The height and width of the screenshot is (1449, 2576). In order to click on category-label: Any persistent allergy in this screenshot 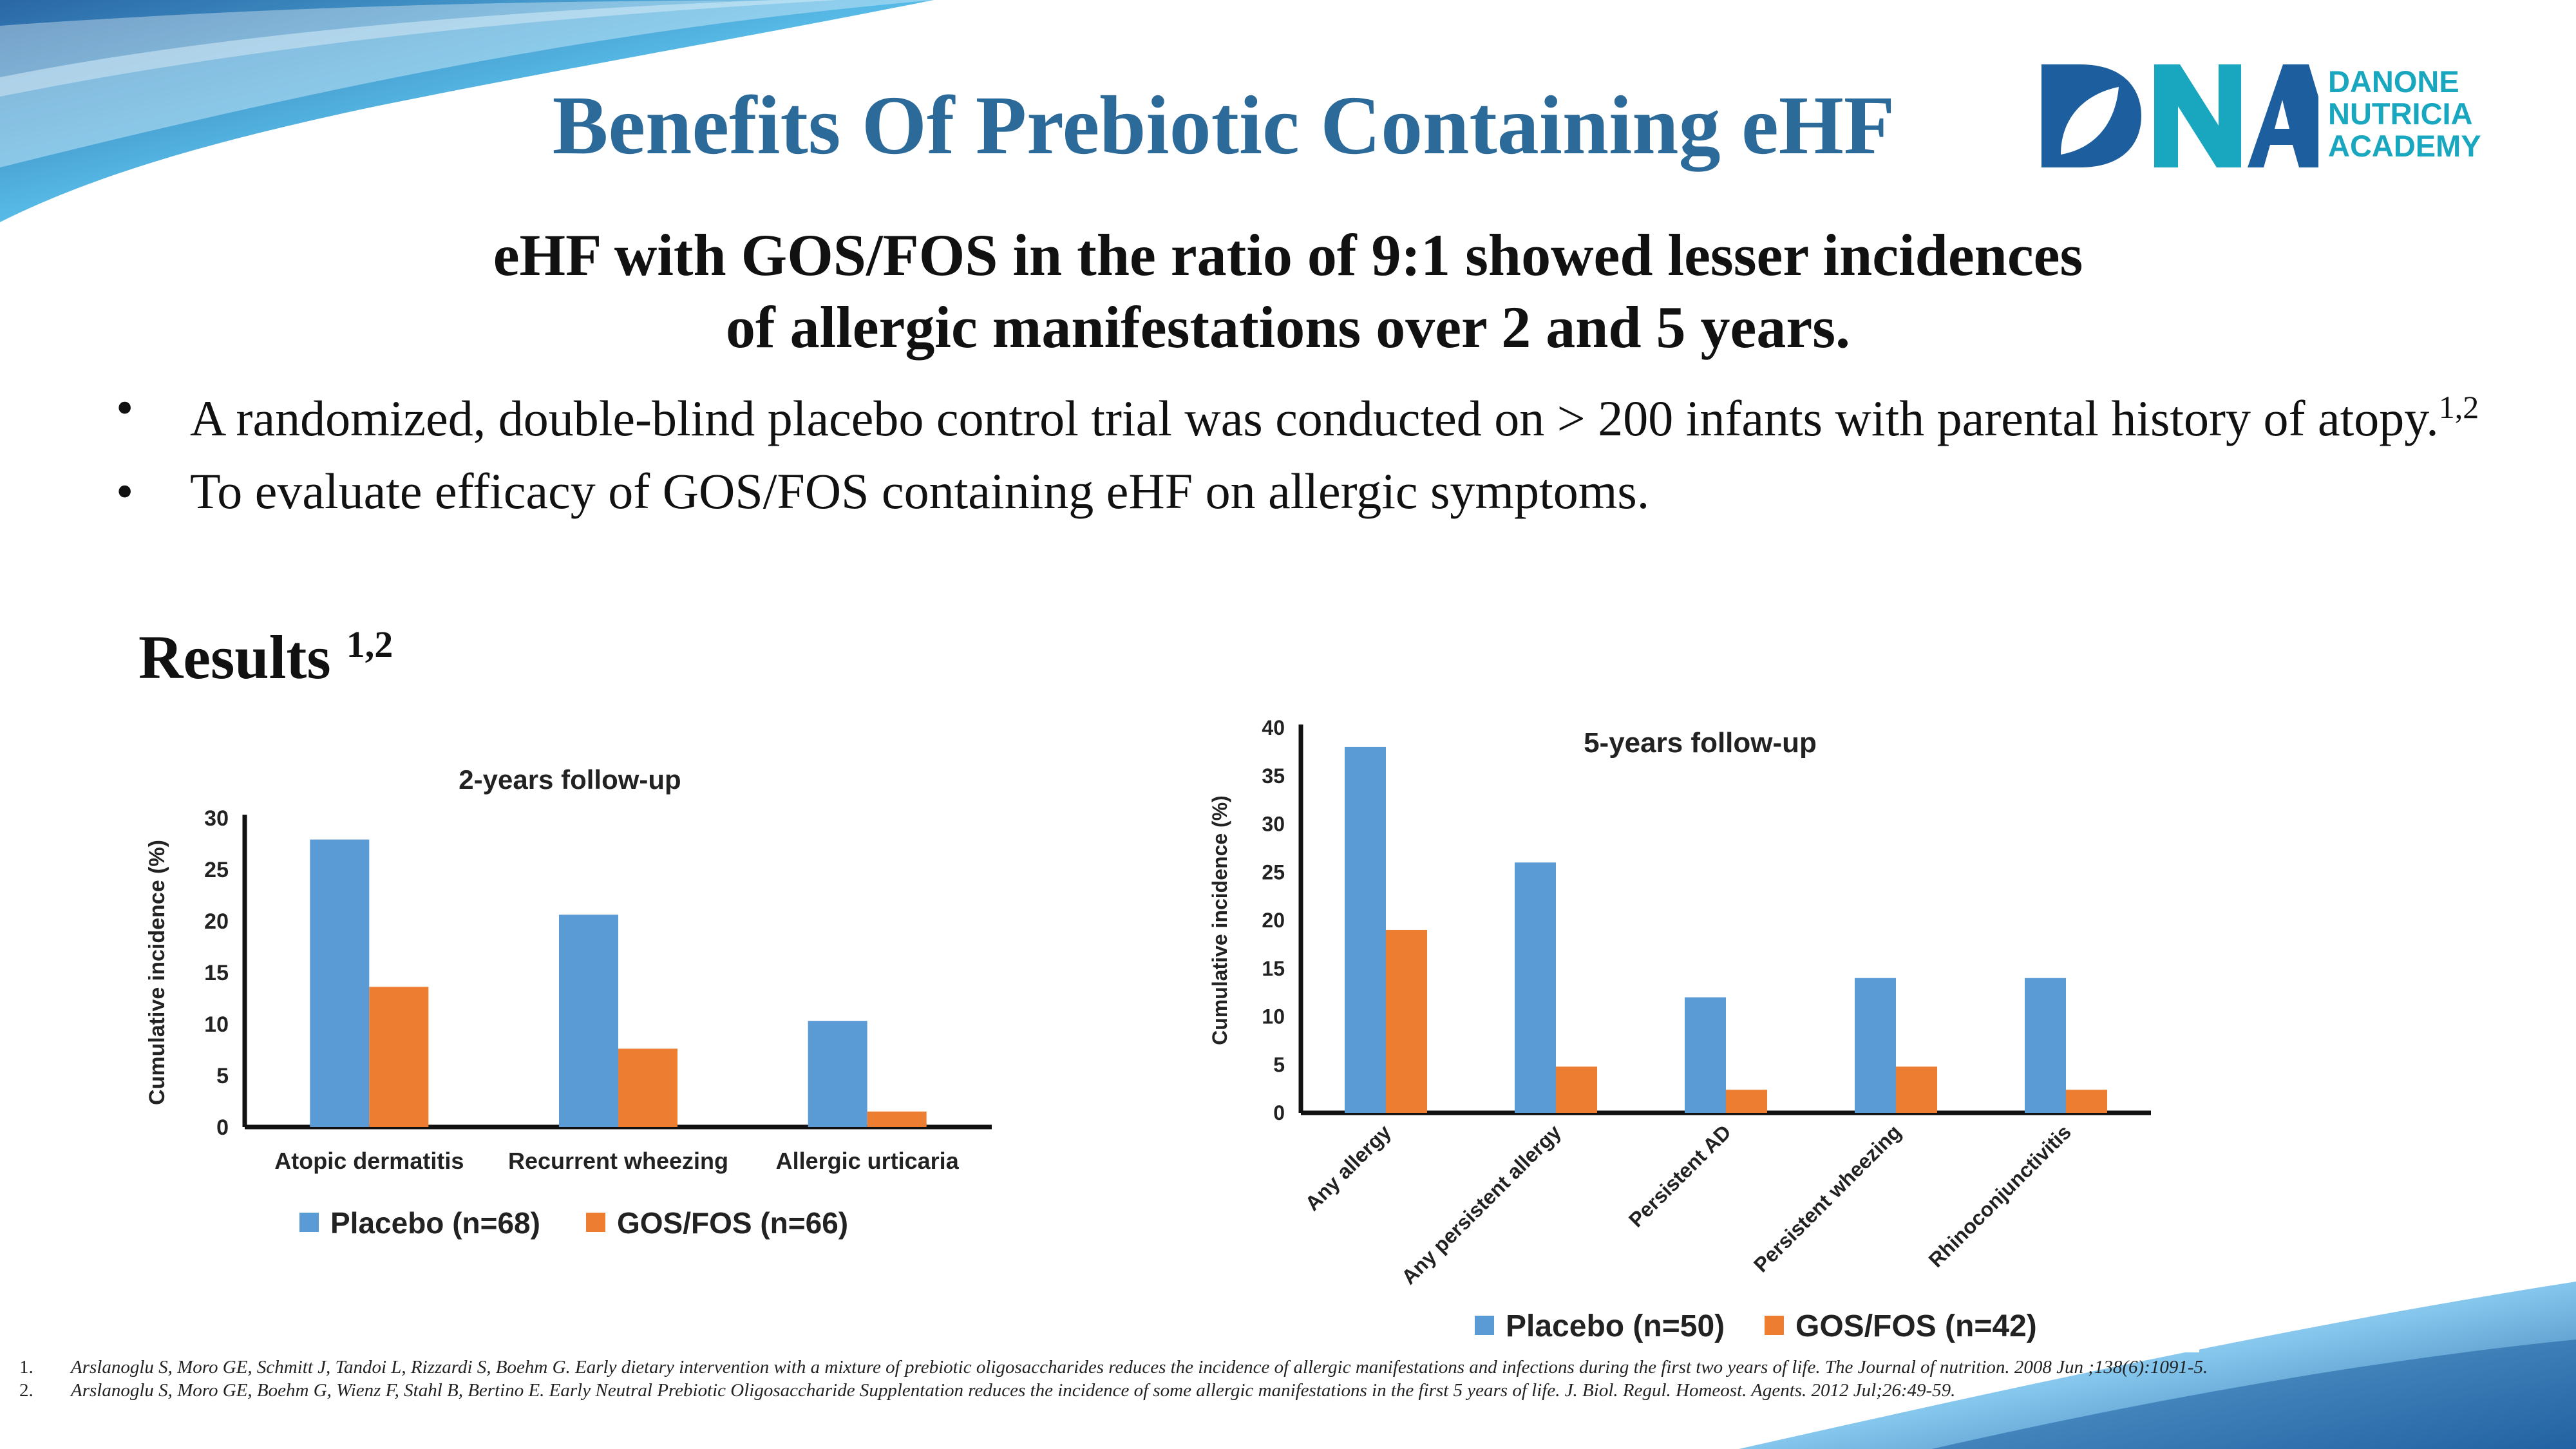, I will do `click(1481, 1204)`.